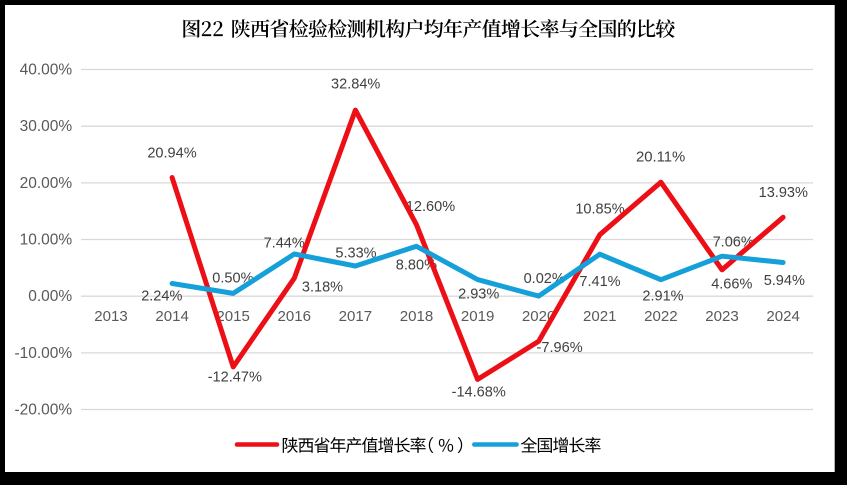 Image resolution: width=847 pixels, height=490 pixels. I want to click on svg-text: 2.24%, so click(161, 295).